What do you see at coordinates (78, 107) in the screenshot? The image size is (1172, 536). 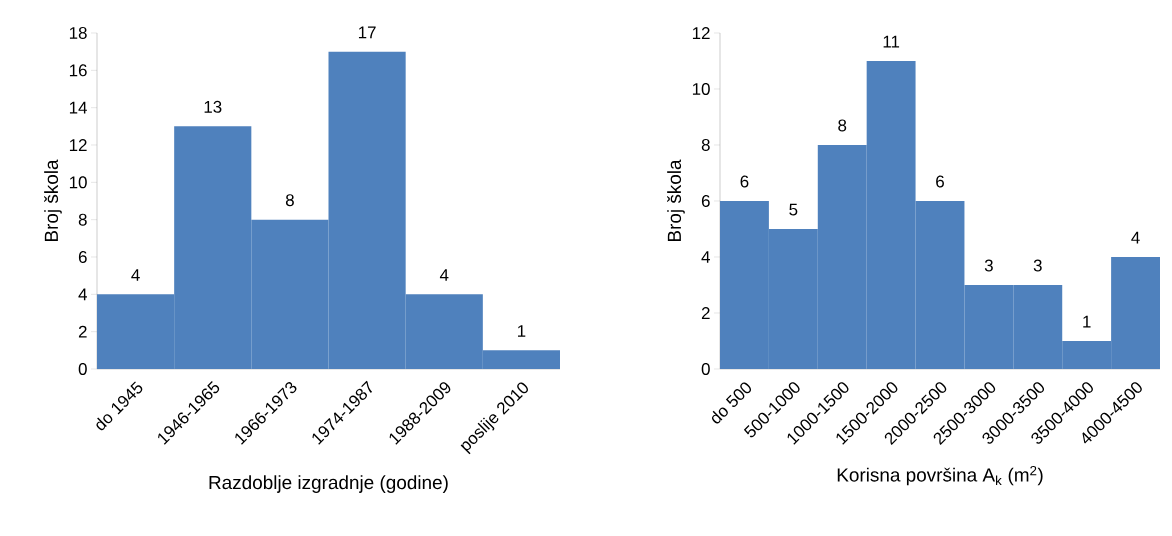 I see `y-tick-label: 14` at bounding box center [78, 107].